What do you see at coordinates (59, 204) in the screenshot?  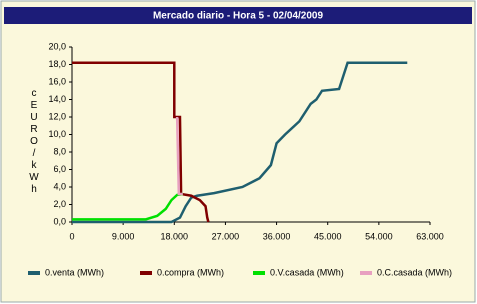 I see `y-tick-label: 2,0` at bounding box center [59, 204].